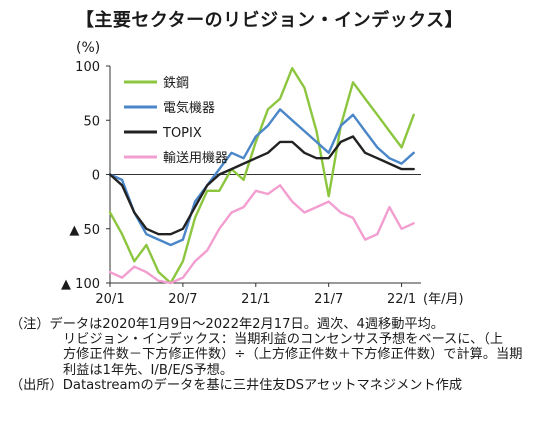  What do you see at coordinates (84, 230) in the screenshot?
I see `y-tick-label: ▲ 50` at bounding box center [84, 230].